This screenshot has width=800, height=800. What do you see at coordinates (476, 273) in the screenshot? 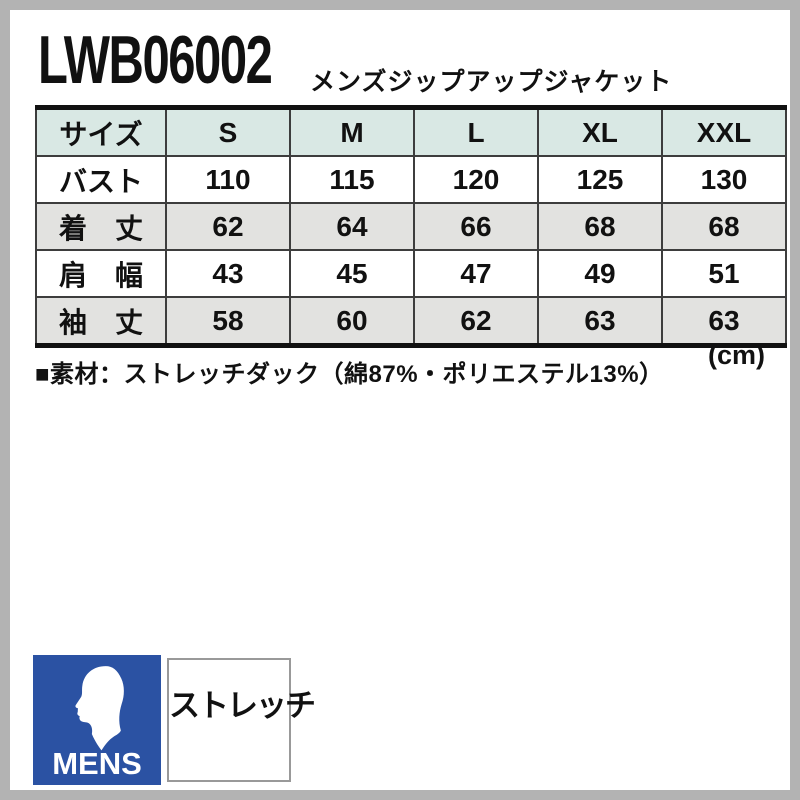
I see `cell-value: 47` at bounding box center [476, 273].